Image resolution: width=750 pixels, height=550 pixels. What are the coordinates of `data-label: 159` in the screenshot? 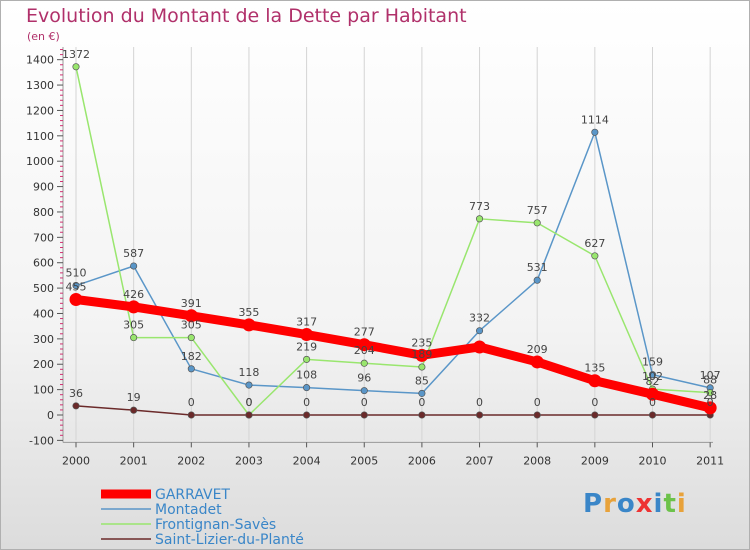 It's located at (652, 362).